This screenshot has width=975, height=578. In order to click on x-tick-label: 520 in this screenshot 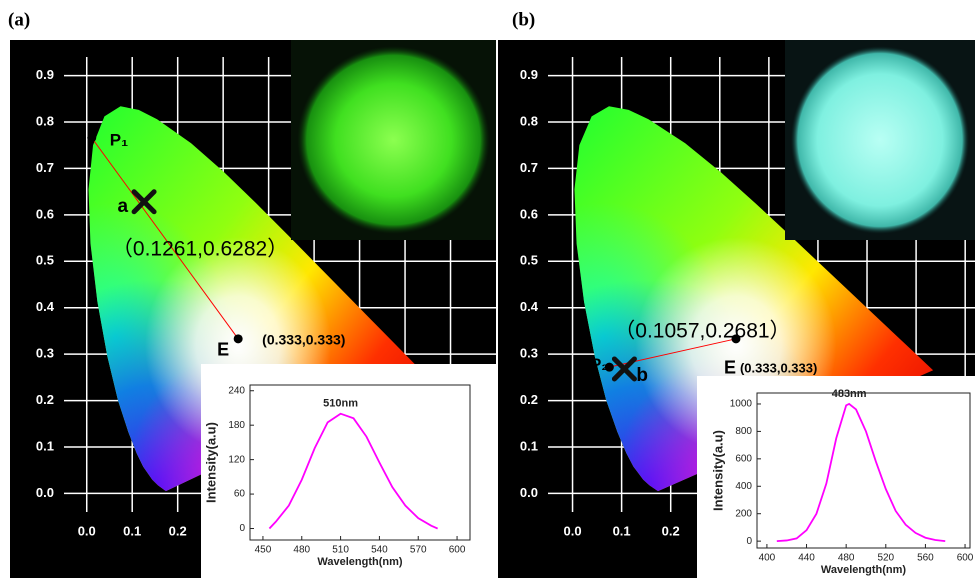, I will do `click(885, 558)`.